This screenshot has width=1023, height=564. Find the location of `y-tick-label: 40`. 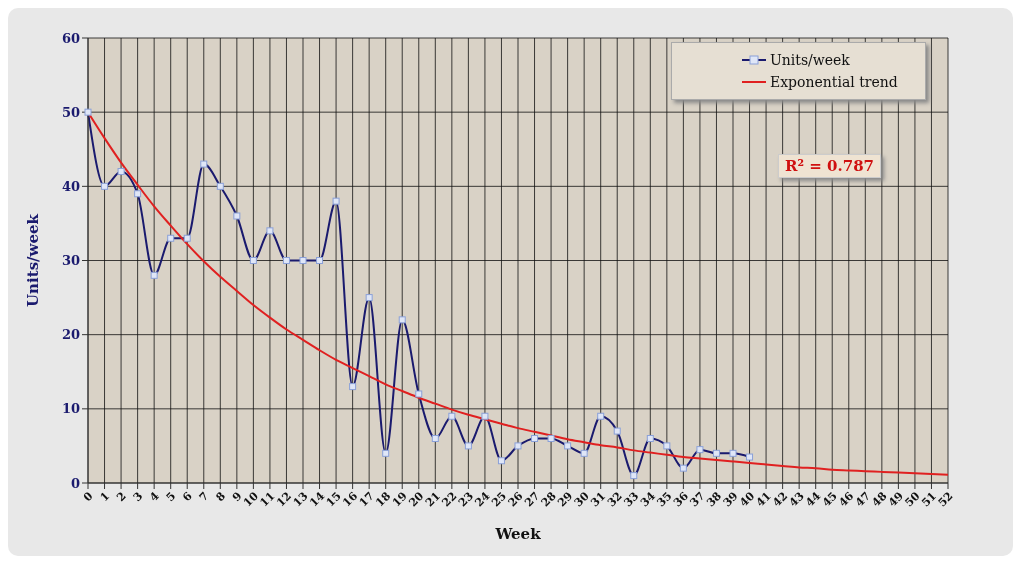

y-tick-label: 40 is located at coordinates (70, 186).